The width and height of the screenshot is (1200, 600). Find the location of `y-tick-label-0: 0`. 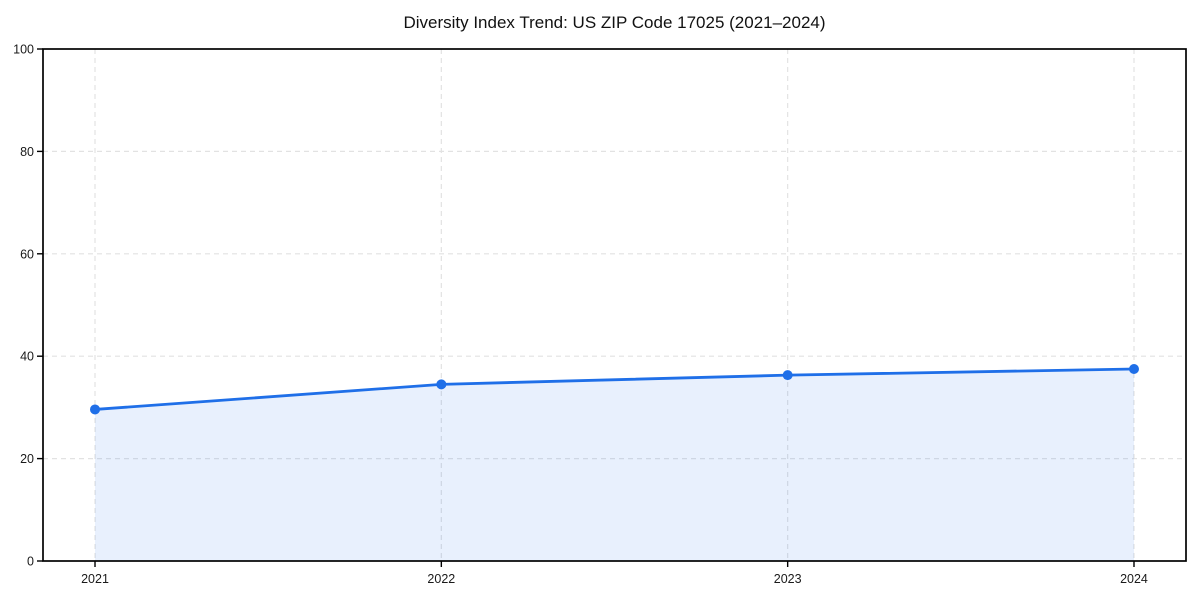

y-tick-label-0: 0 is located at coordinates (30, 562).